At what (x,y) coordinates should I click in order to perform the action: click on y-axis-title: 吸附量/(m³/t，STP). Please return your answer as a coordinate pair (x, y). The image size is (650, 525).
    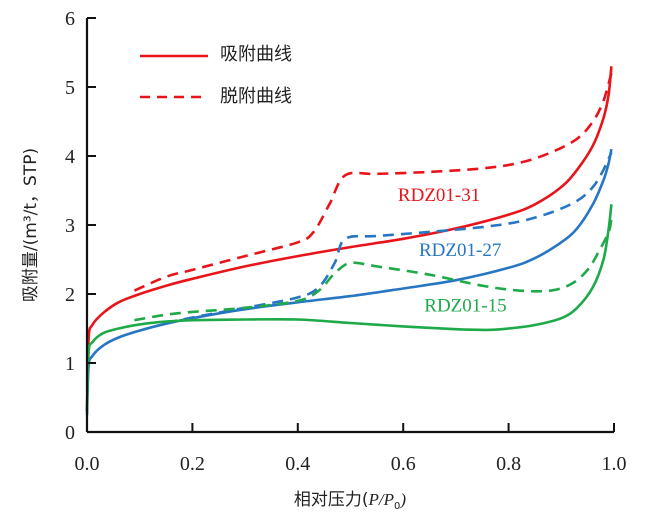
    Looking at the image, I should click on (31, 225).